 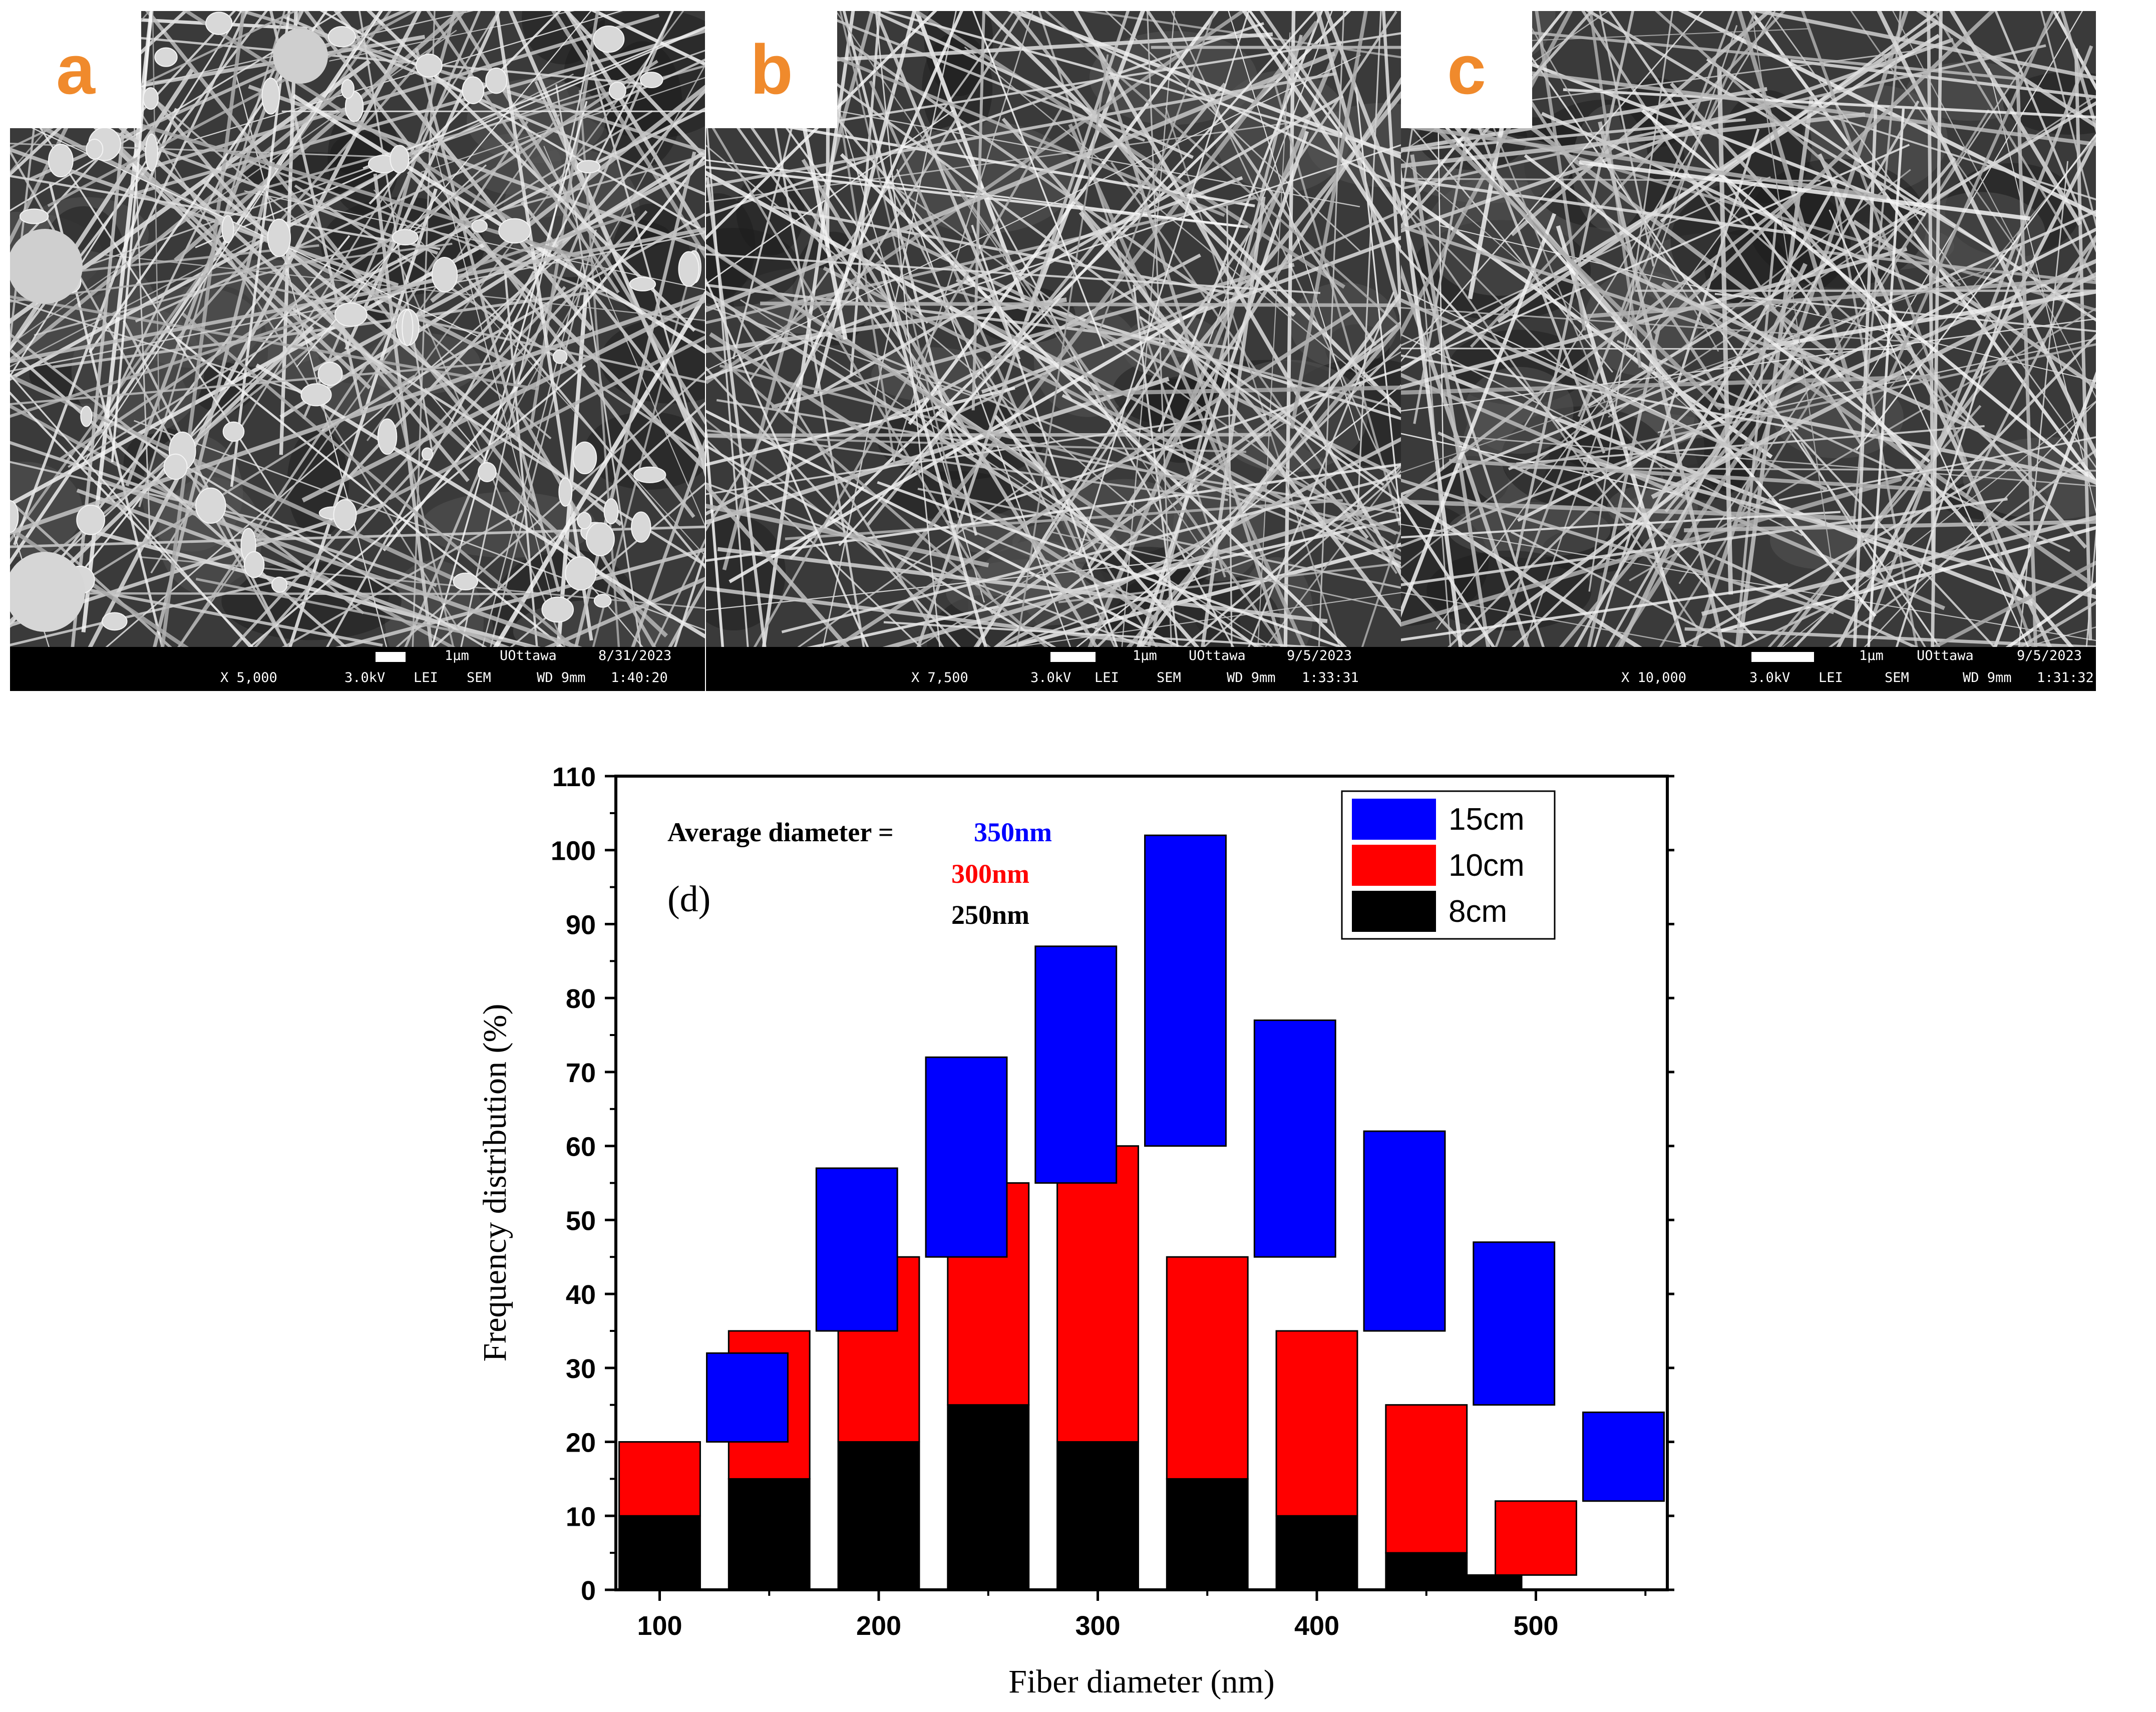 I want to click on x-tick-label: 400, so click(x=1316, y=1626).